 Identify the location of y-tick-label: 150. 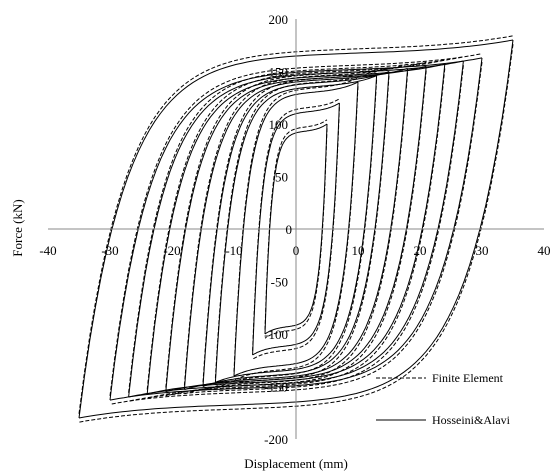
(279, 72).